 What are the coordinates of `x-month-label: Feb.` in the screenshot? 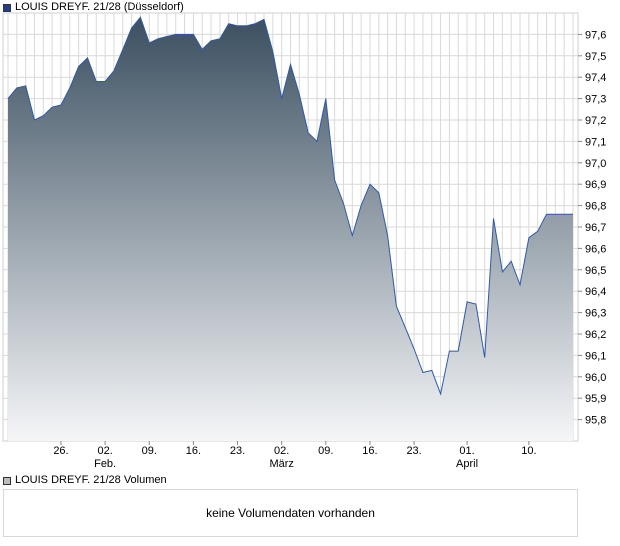 It's located at (105, 464).